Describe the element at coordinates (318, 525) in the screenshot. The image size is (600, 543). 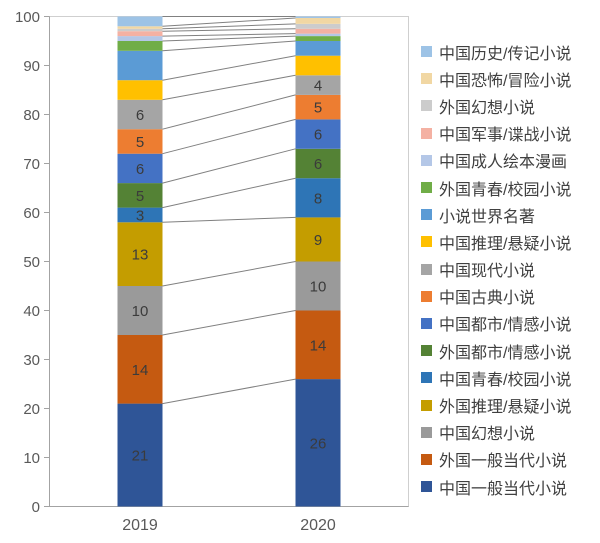
I see `x-axis-category-label: 2020` at that location.